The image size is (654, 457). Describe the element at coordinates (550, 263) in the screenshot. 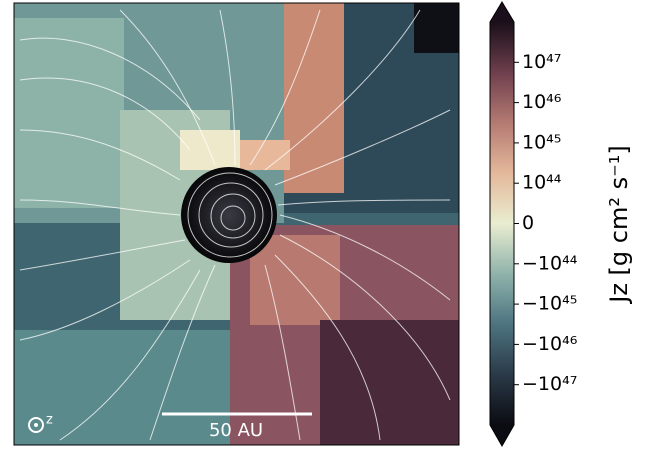

I see `colorbar-tick-label: −10⁴⁴` at that location.